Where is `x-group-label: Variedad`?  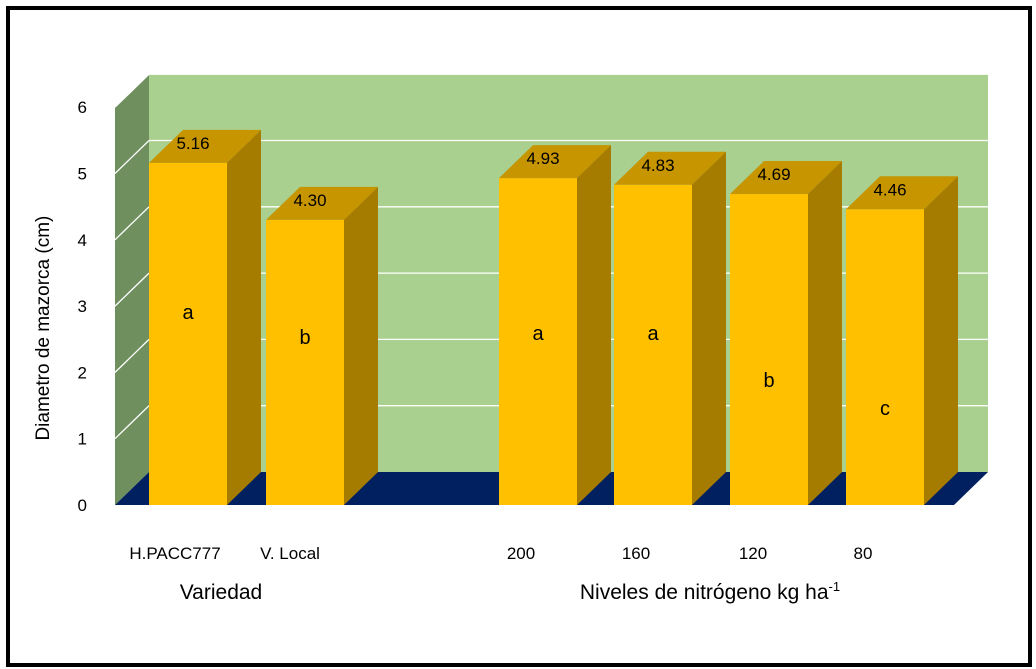 x-group-label: Variedad is located at coordinates (221, 592).